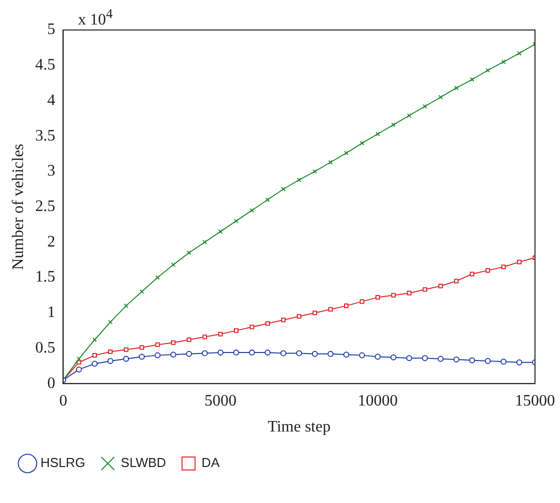 This screenshot has height=503, width=560. Describe the element at coordinates (143, 462) in the screenshot. I see `legend-label: SLWBD` at that location.